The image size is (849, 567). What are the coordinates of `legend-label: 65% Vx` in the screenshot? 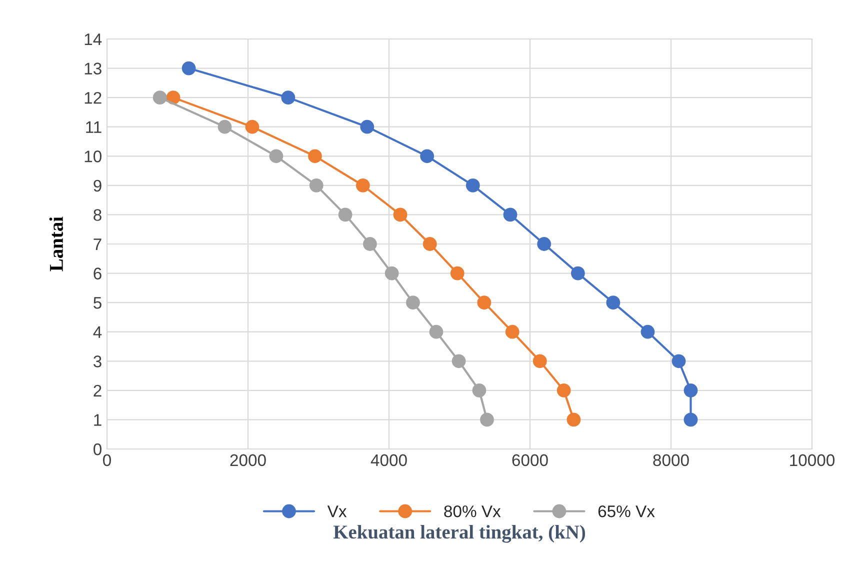 It's located at (626, 511).